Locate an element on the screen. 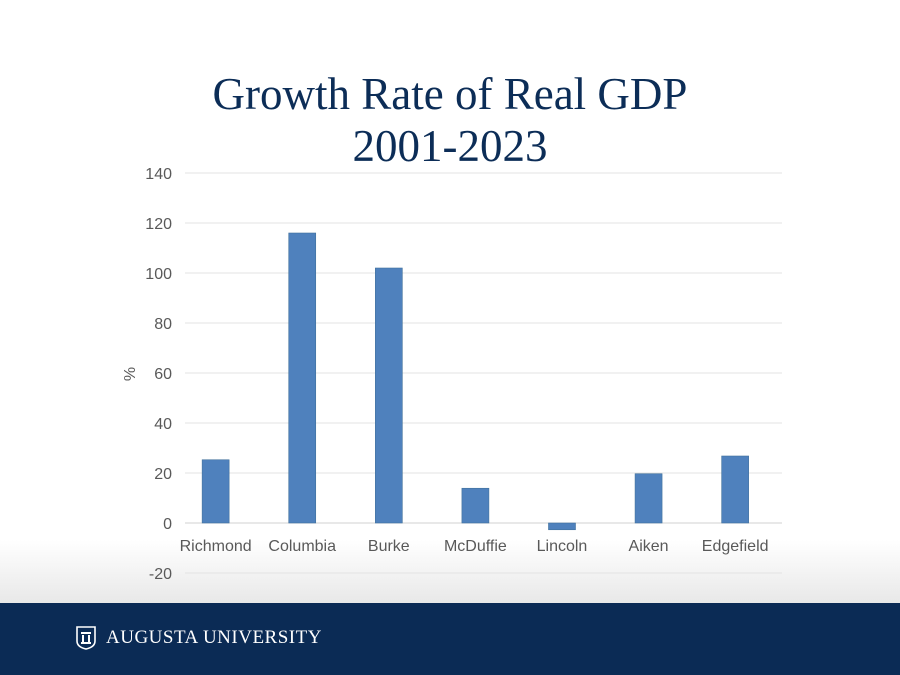 The width and height of the screenshot is (900, 675). y-tick-label: 40 is located at coordinates (163, 424).